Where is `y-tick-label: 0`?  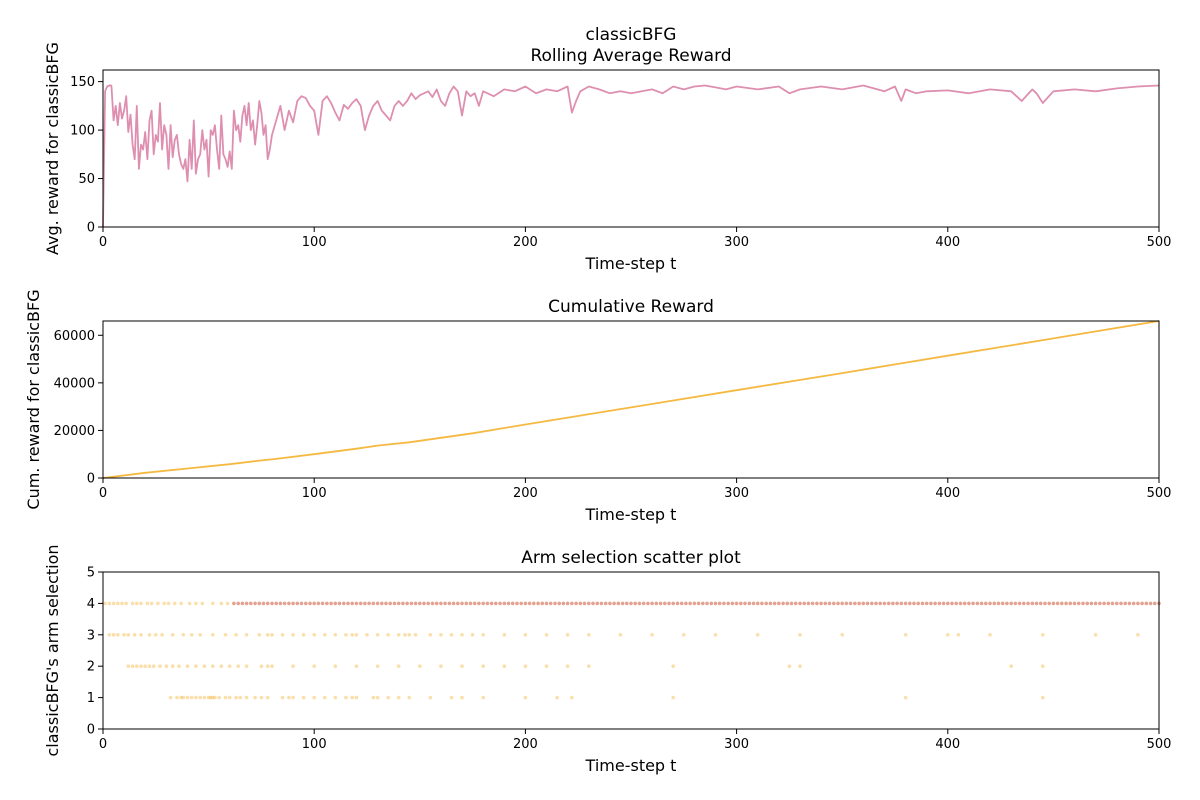
y-tick-label: 0 is located at coordinates (91, 228).